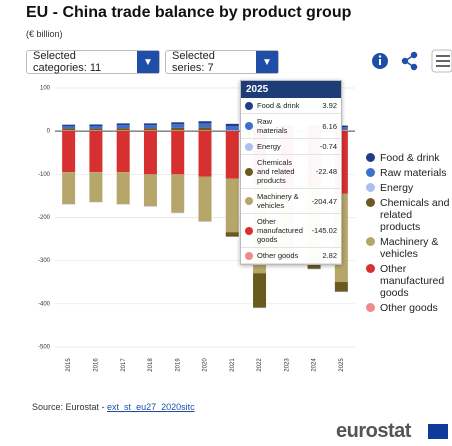 The image size is (452, 446). I want to click on legend-item: Raw materials, so click(408, 173).